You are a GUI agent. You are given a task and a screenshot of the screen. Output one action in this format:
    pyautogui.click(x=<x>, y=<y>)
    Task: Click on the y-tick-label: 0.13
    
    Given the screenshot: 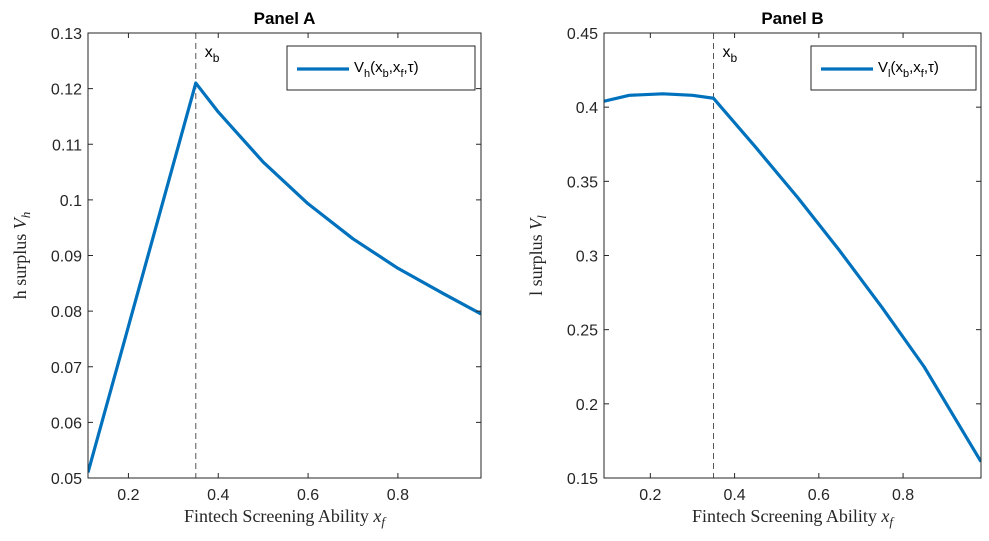 What is the action you would take?
    pyautogui.click(x=66, y=34)
    